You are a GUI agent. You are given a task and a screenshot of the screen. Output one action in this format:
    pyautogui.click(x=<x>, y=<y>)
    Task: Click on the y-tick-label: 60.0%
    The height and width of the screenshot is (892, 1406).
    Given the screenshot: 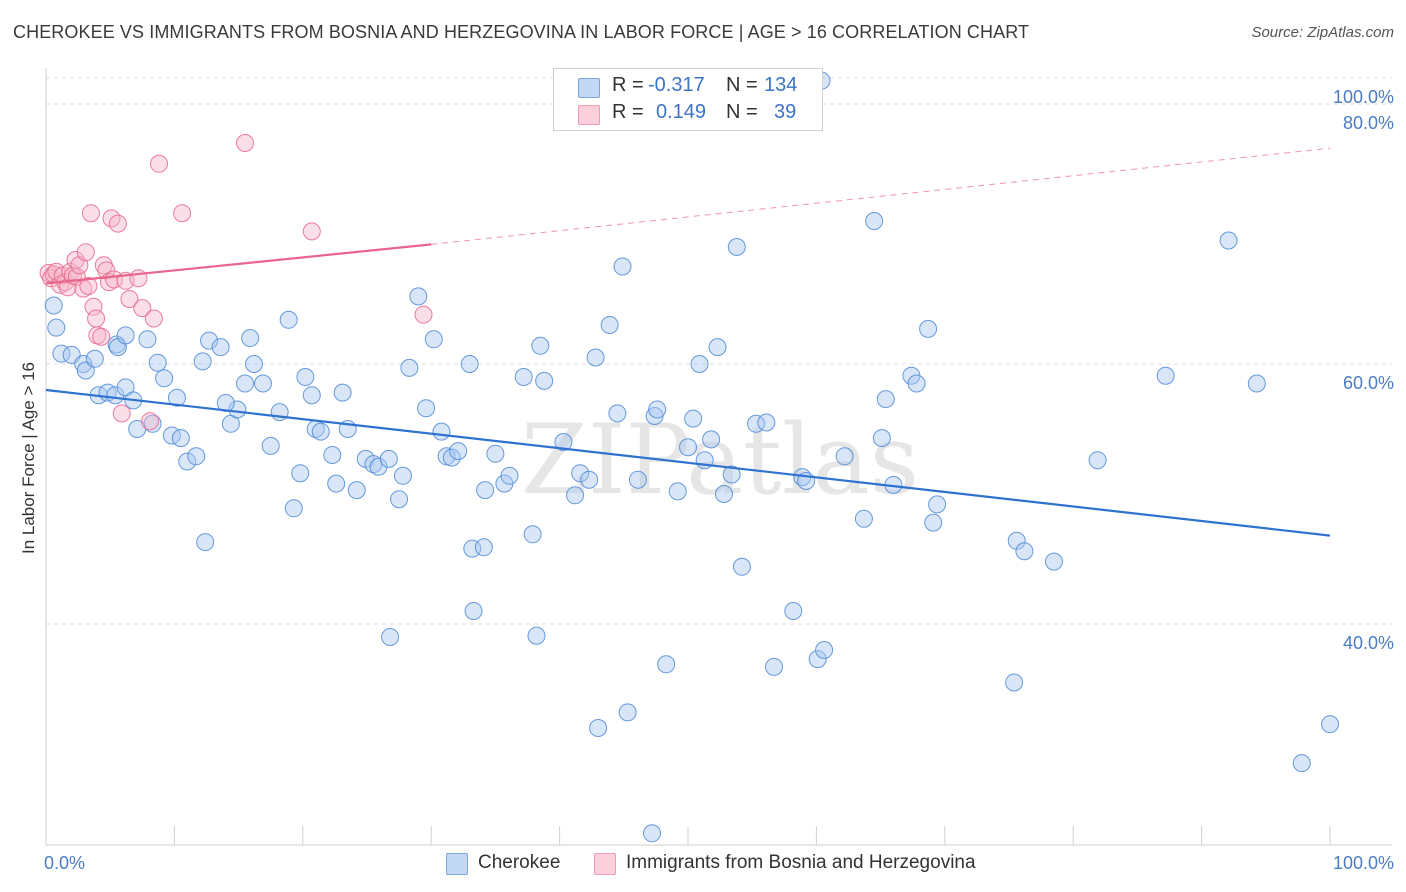 What is the action you would take?
    pyautogui.click(x=1368, y=383)
    